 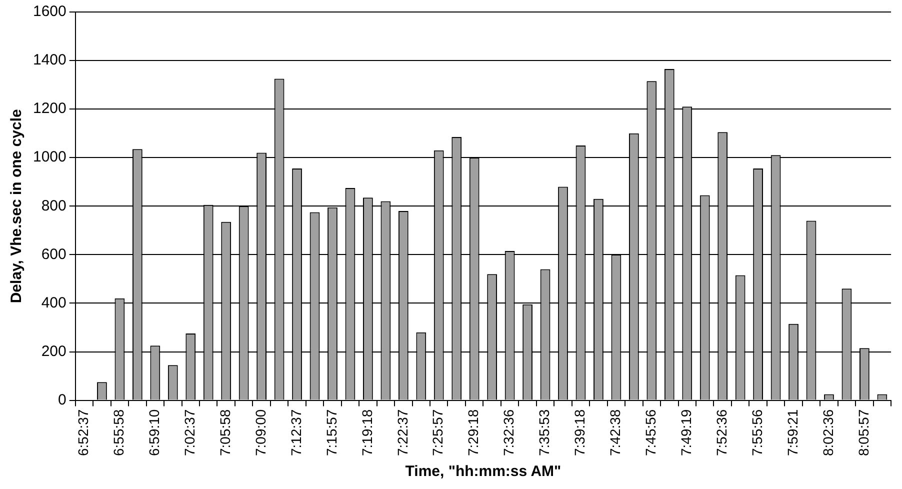 I want to click on y-tick-label: 200, so click(x=53, y=351).